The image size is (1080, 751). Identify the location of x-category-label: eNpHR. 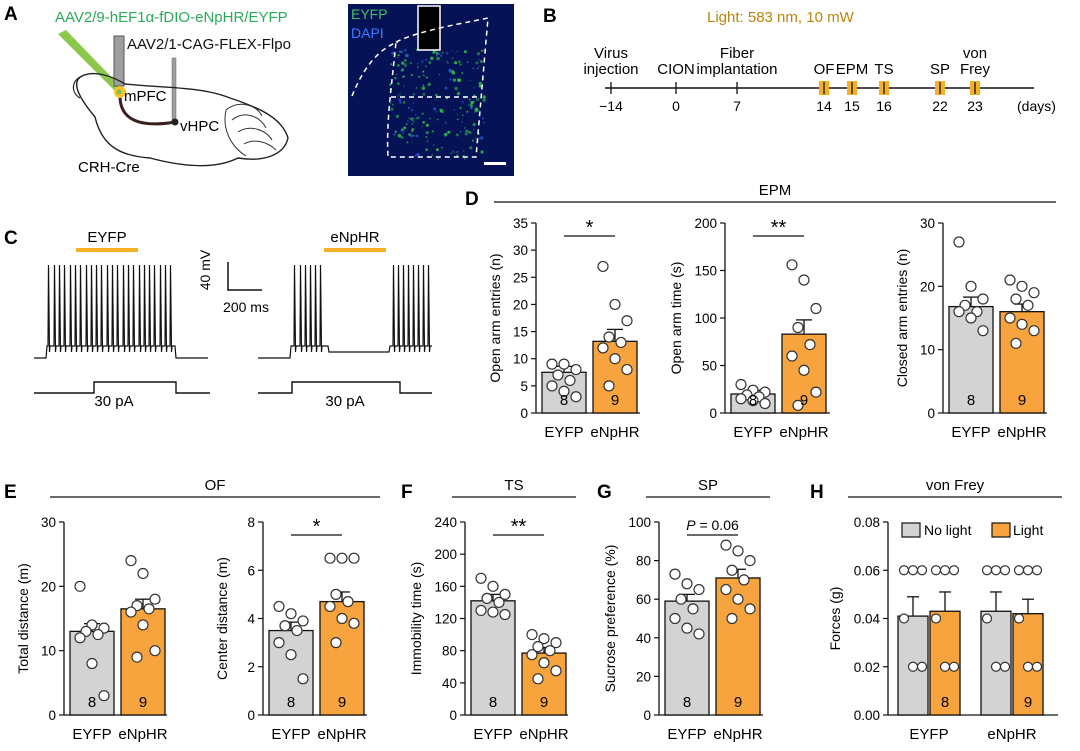
(614, 432).